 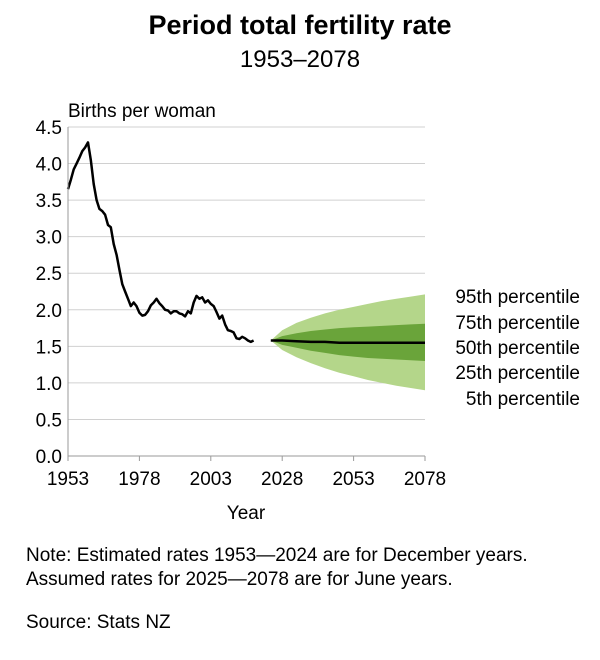 I want to click on legend-label: 50th percentile, so click(x=517, y=348).